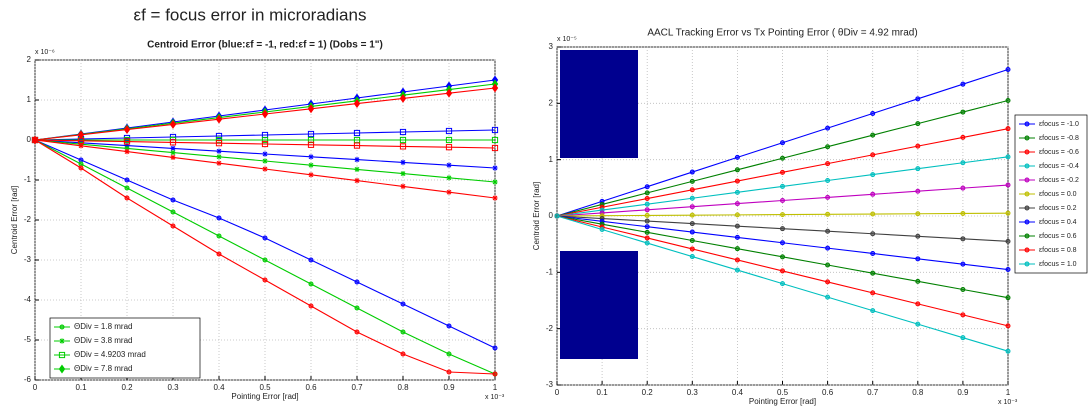 Image resolution: width=1091 pixels, height=408 pixels. Describe the element at coordinates (1059, 180) in the screenshot. I see `legend-label: εfocus = -0.2` at that location.